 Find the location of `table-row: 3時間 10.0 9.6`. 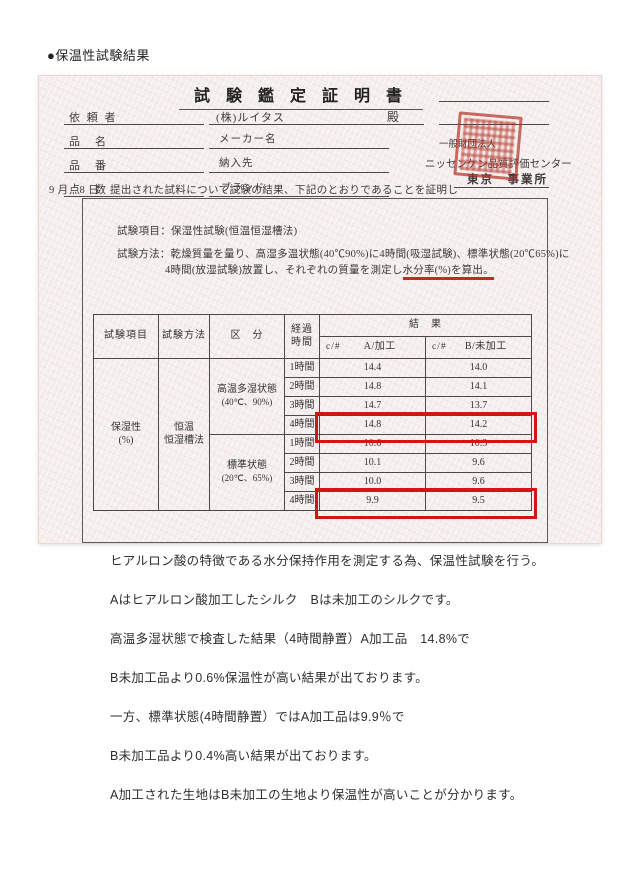

table-row: 3時間 10.0 9.6 is located at coordinates (313, 482).